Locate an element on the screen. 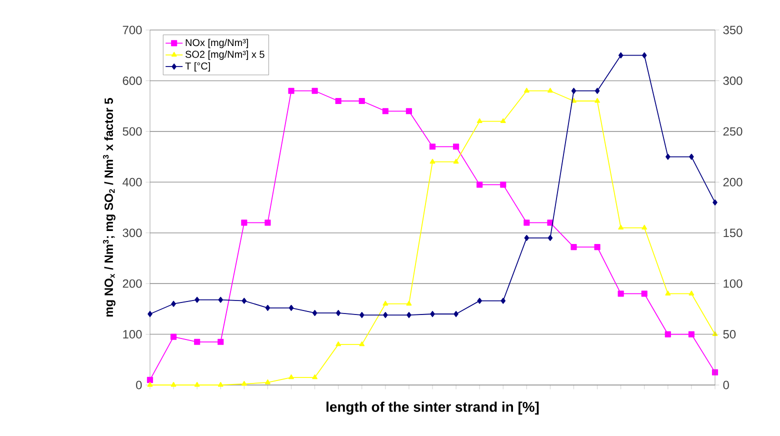 The width and height of the screenshot is (780, 436). y2-tick-label: 250 is located at coordinates (732, 131).